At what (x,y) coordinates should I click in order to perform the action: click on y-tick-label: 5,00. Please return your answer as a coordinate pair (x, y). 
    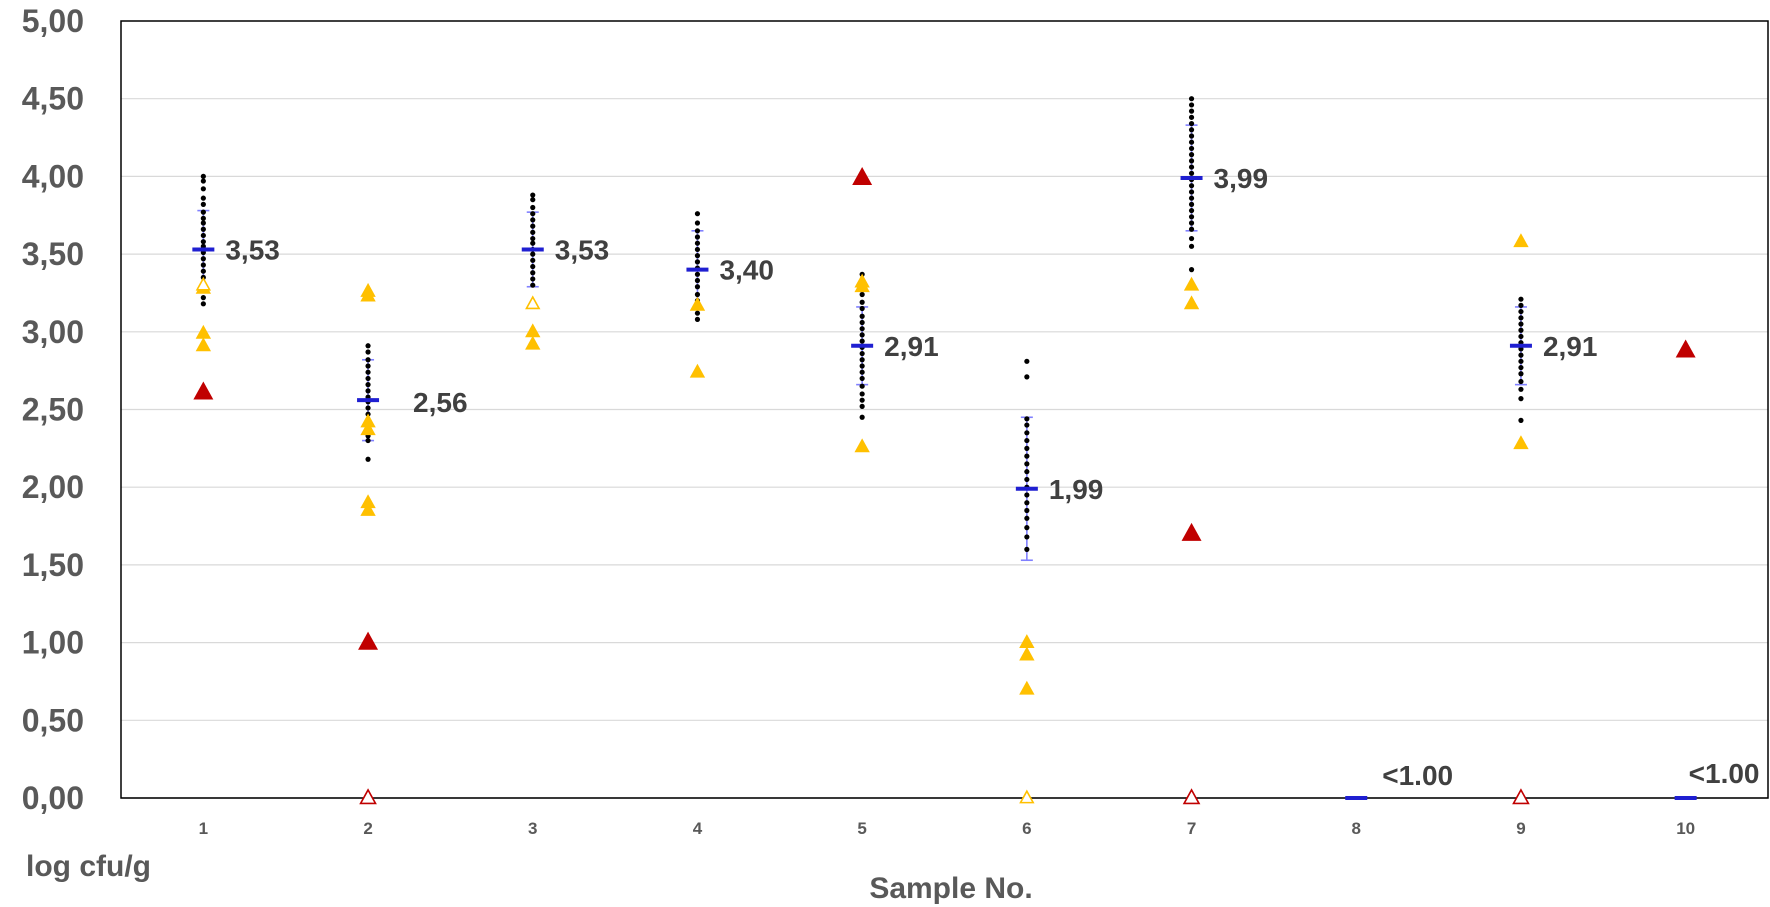
    Looking at the image, I should click on (53, 21).